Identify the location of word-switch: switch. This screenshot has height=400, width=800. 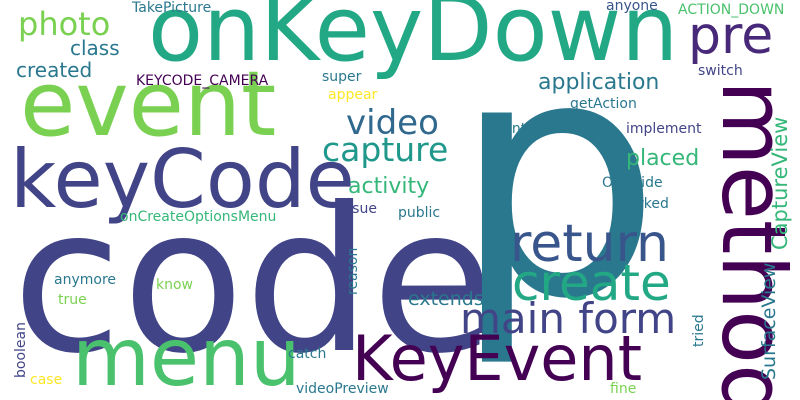
(720, 71).